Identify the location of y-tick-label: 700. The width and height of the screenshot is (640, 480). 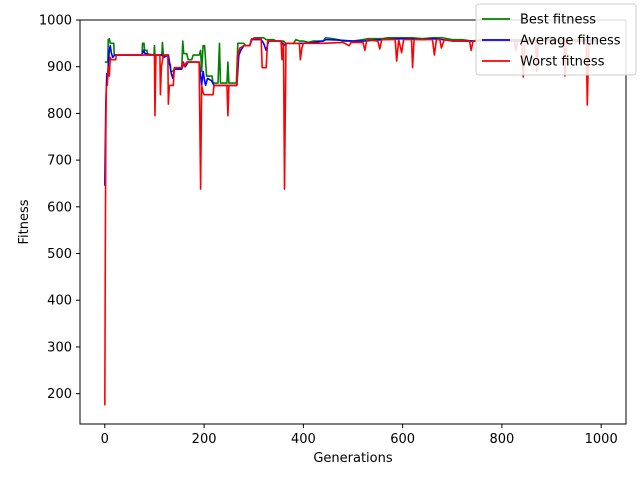
(59, 161).